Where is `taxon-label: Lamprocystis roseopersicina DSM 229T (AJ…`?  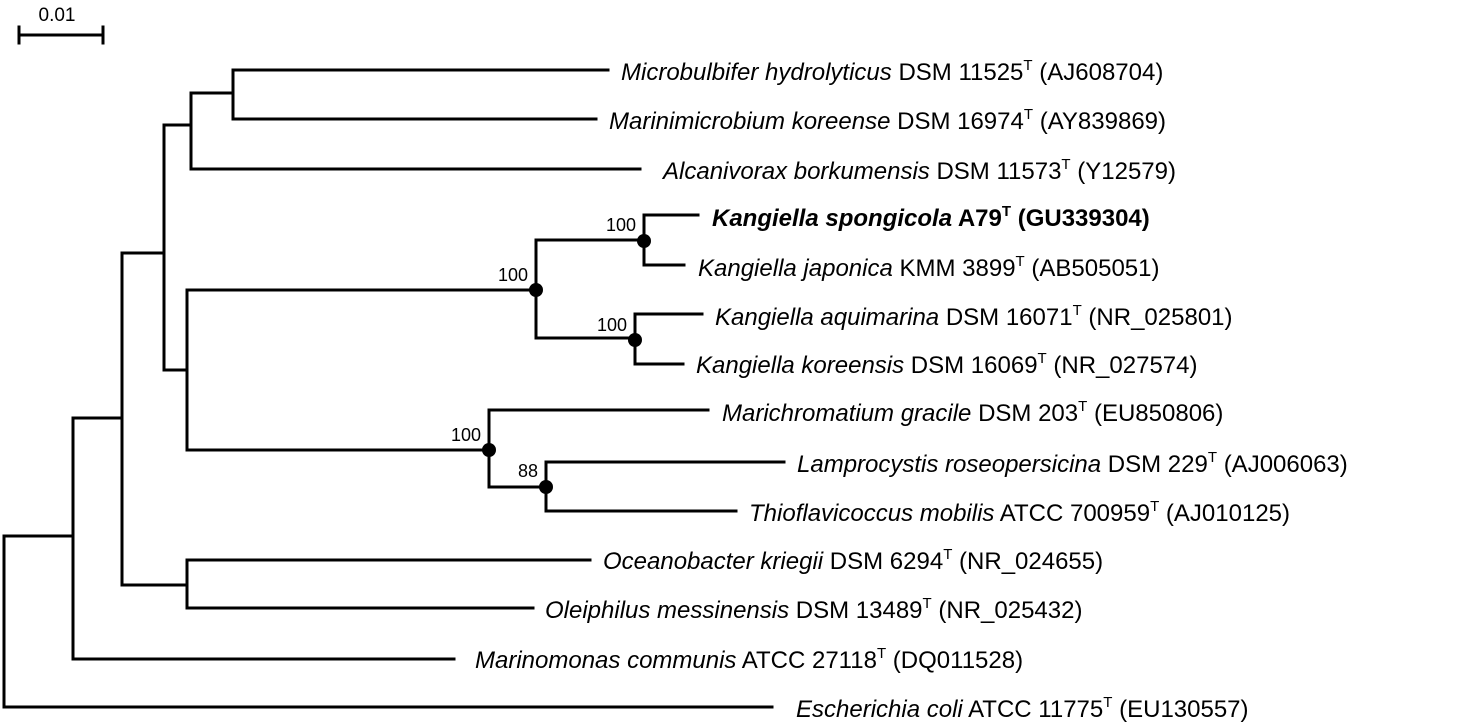
taxon-label: Lamprocystis roseopersicina DSM 229T (AJ… is located at coordinates (1072, 463).